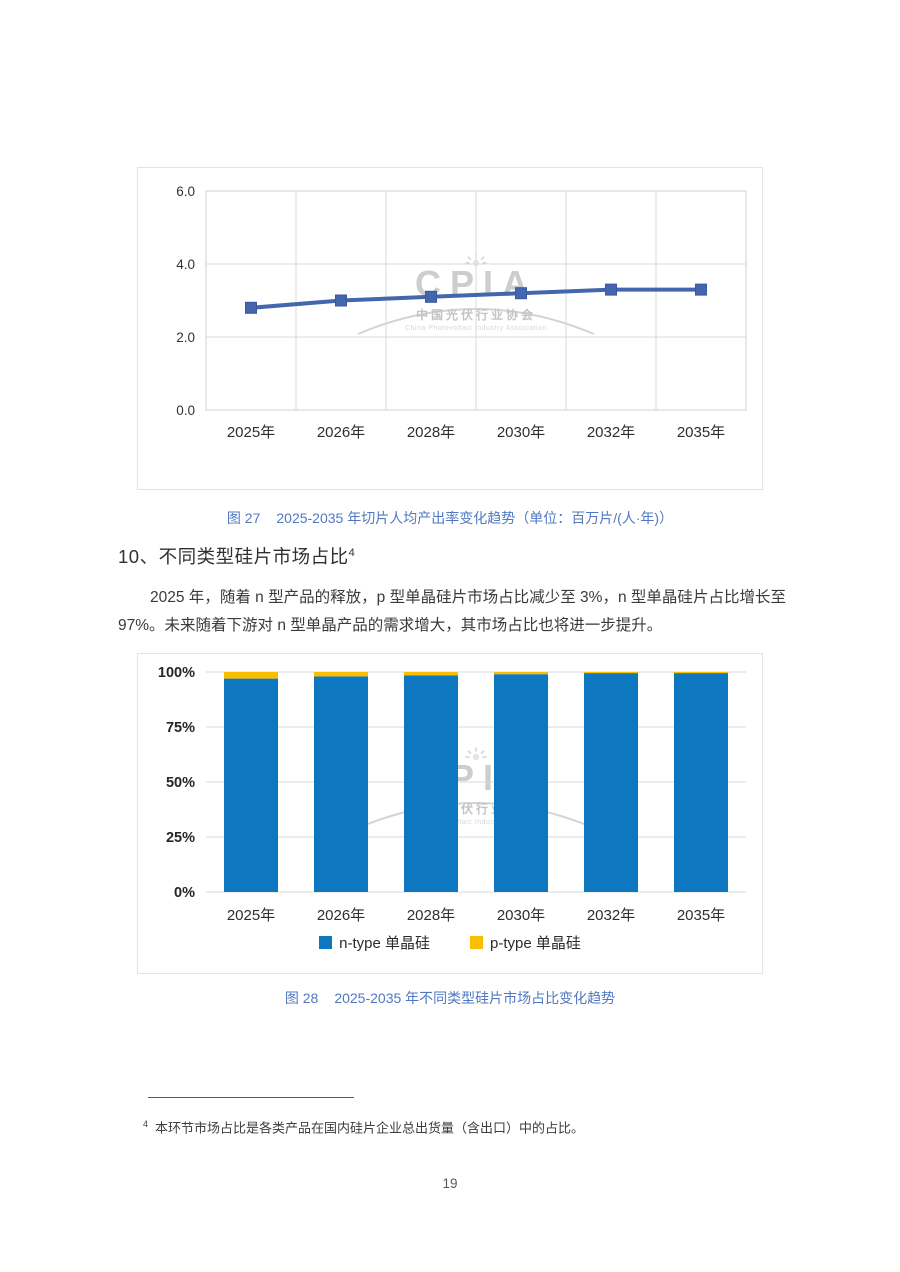 The width and height of the screenshot is (900, 1272). What do you see at coordinates (450, 942) in the screenshot?
I see `figure-28-legend: n-type 单晶硅 p-type 单晶硅` at bounding box center [450, 942].